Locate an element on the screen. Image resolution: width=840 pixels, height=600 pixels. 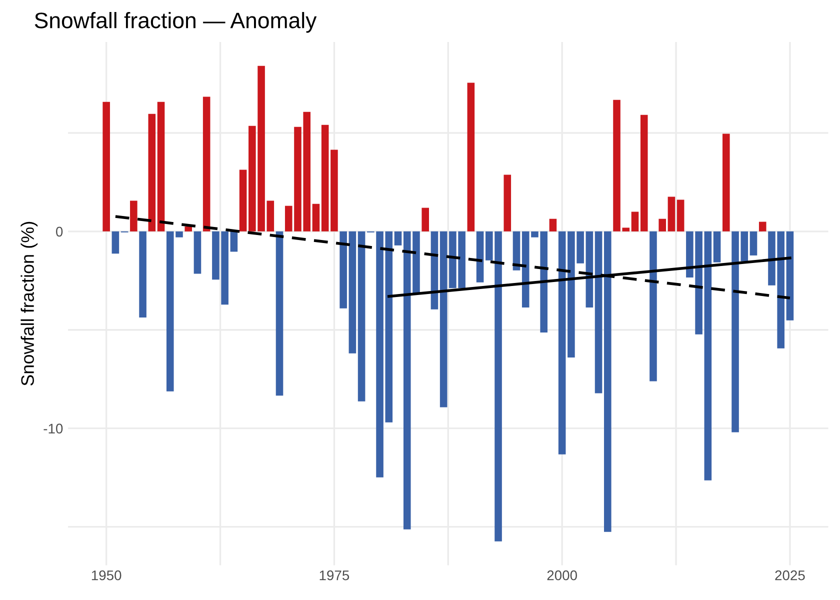
x-tick-label: 1950 is located at coordinates (107, 575).